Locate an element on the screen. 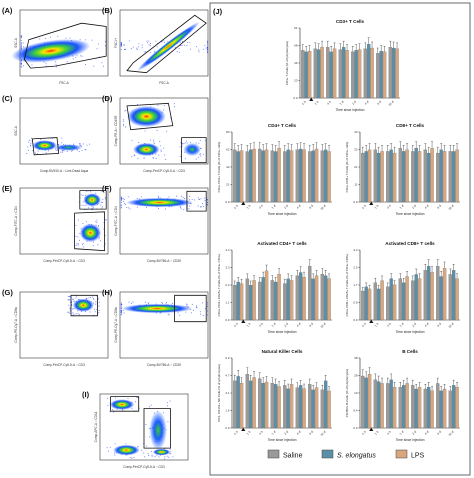 This screenshot has width=474, height=478. x-tick-label: 4 h is located at coordinates (261, 325).